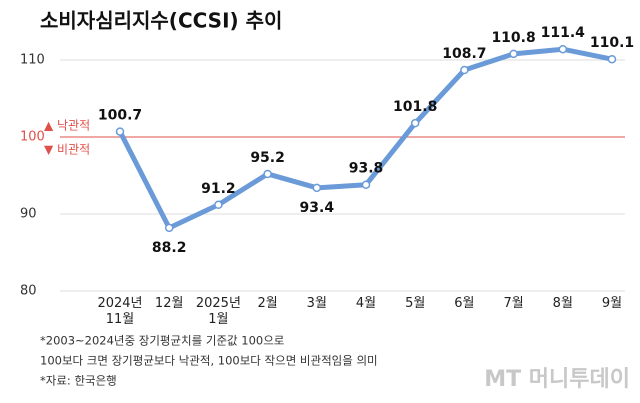 This screenshot has width=640, height=403. Describe the element at coordinates (169, 303) in the screenshot. I see `x-tick-label: 12월` at that location.